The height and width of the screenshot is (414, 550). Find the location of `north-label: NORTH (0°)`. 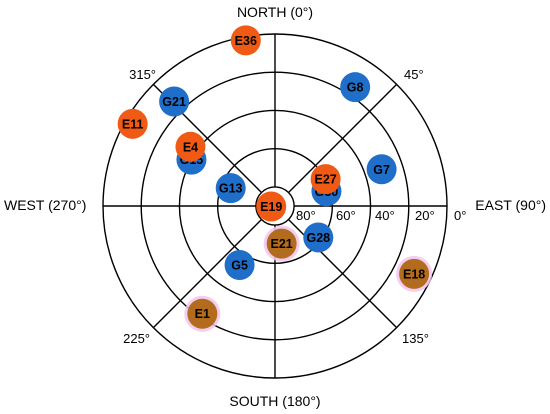

north-label: NORTH (0°) is located at coordinates (275, 12).